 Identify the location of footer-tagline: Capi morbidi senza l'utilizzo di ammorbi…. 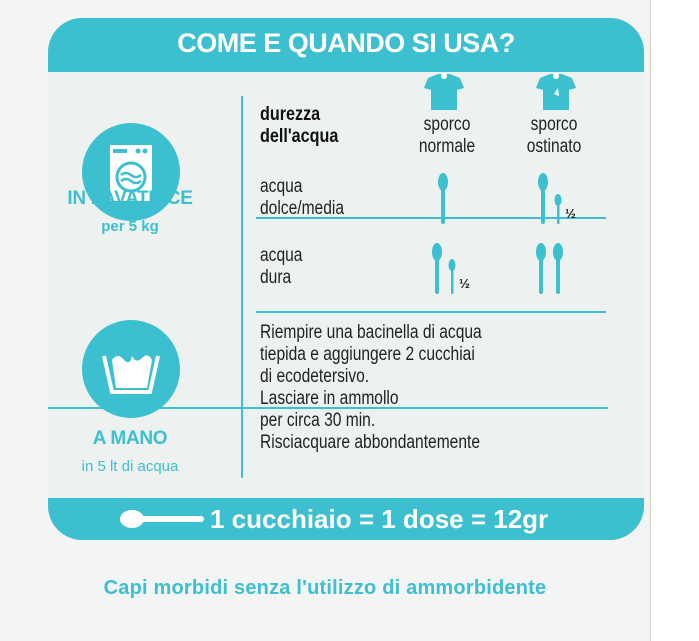
(325, 588).